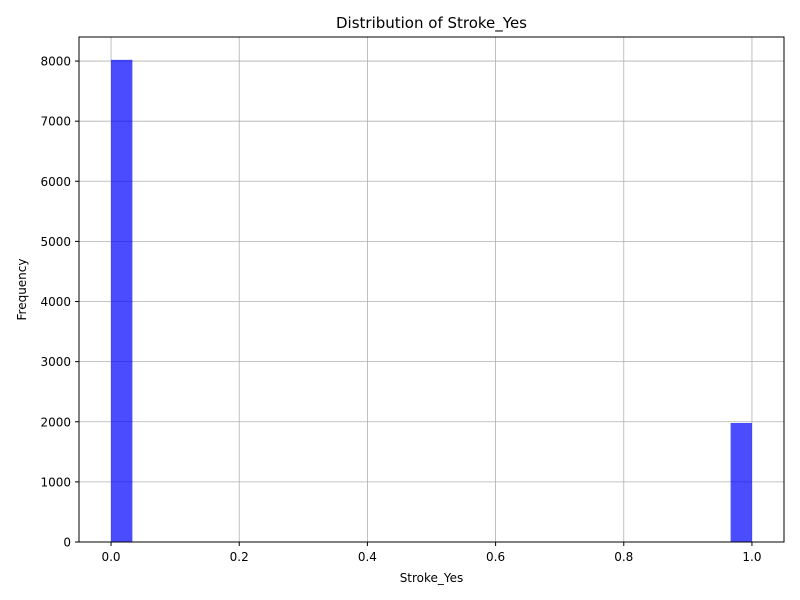 The width and height of the screenshot is (800, 600). I want to click on y-tick-label: 3000, so click(55, 362).